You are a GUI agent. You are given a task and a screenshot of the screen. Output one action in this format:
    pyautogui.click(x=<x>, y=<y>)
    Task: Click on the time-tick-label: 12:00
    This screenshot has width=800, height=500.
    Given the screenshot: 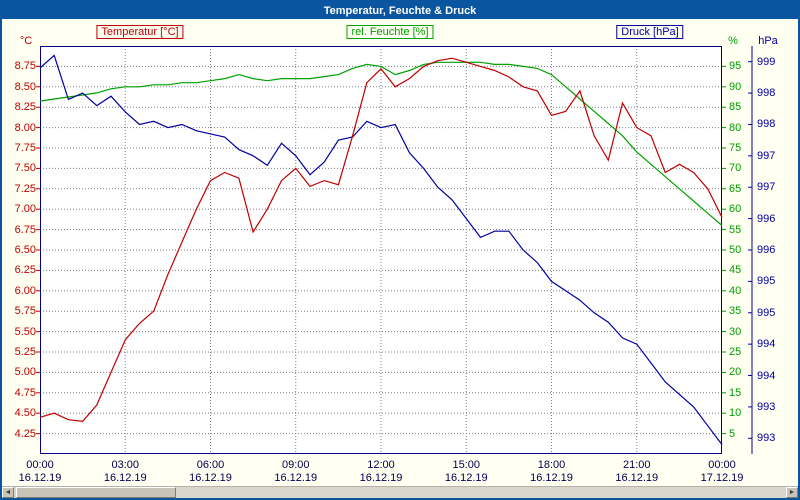 What is the action you would take?
    pyautogui.click(x=381, y=465)
    